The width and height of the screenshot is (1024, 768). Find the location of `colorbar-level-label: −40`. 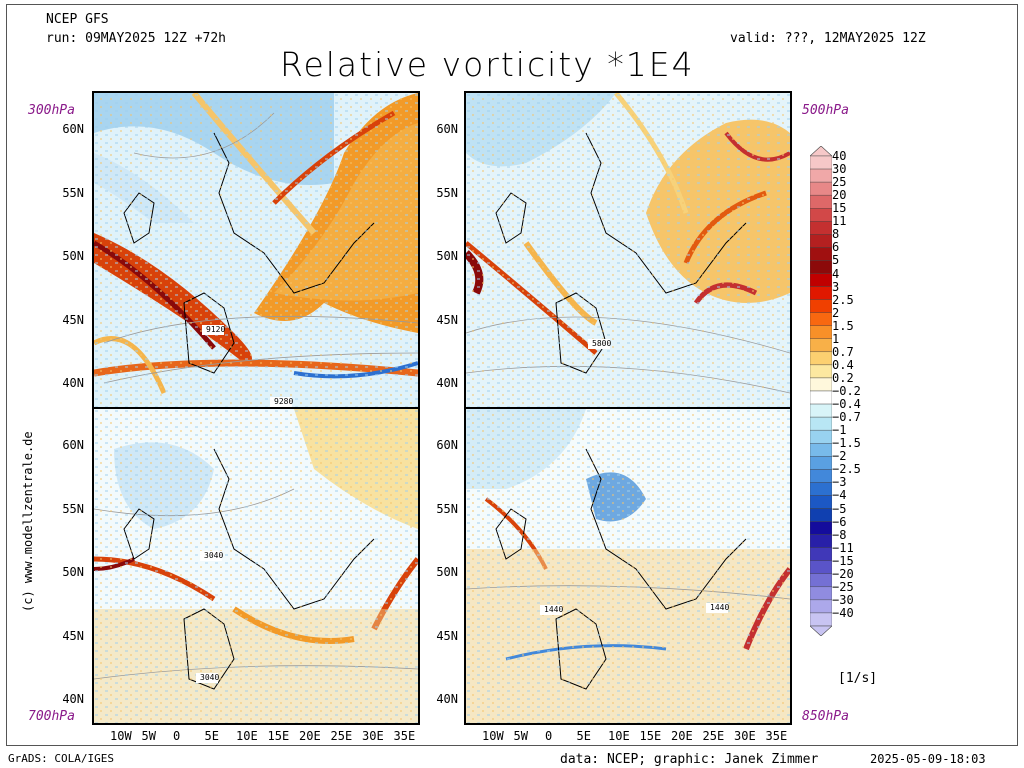

colorbar-level-label: −40 is located at coordinates (843, 612).